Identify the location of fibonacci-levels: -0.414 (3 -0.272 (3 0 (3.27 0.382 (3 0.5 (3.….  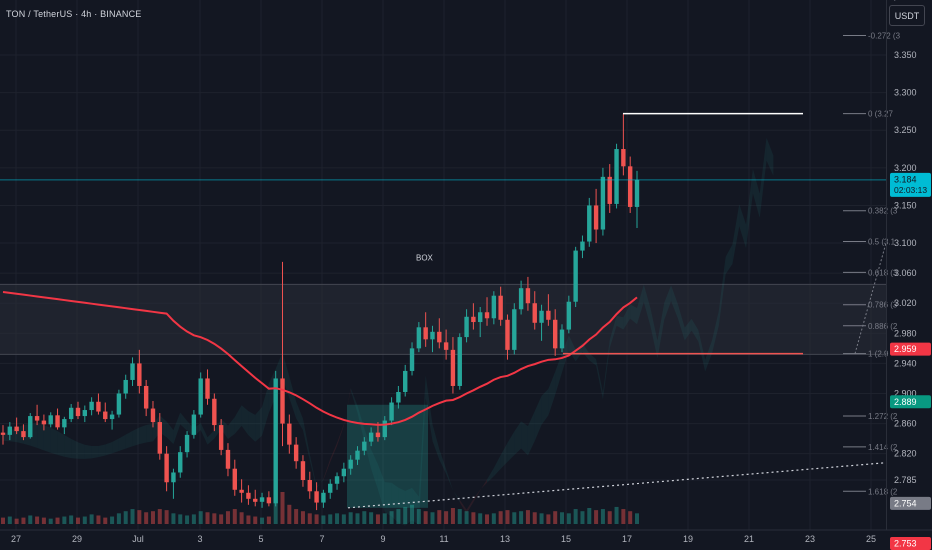
(872, 248).